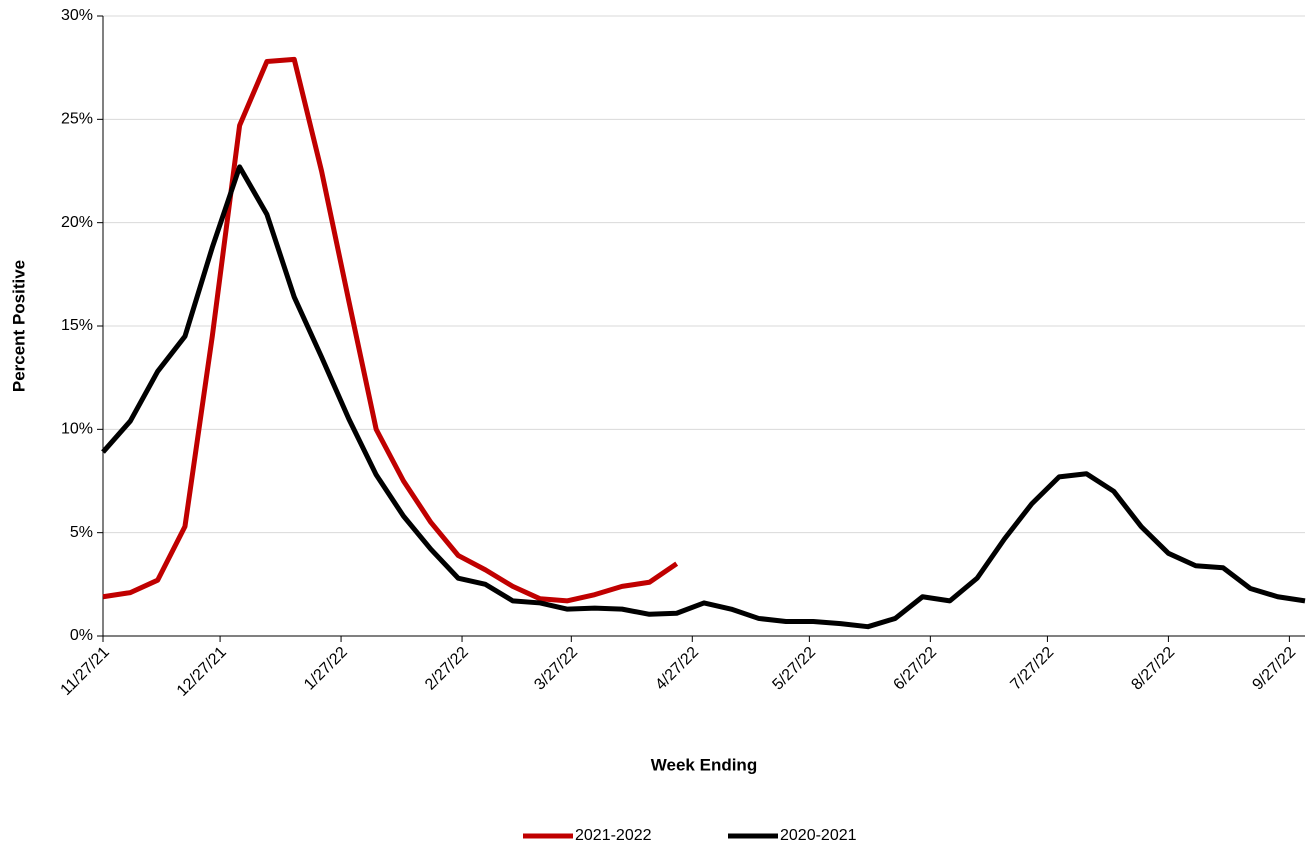  I want to click on x-tick-label: 9/27/22, so click(1274, 669).